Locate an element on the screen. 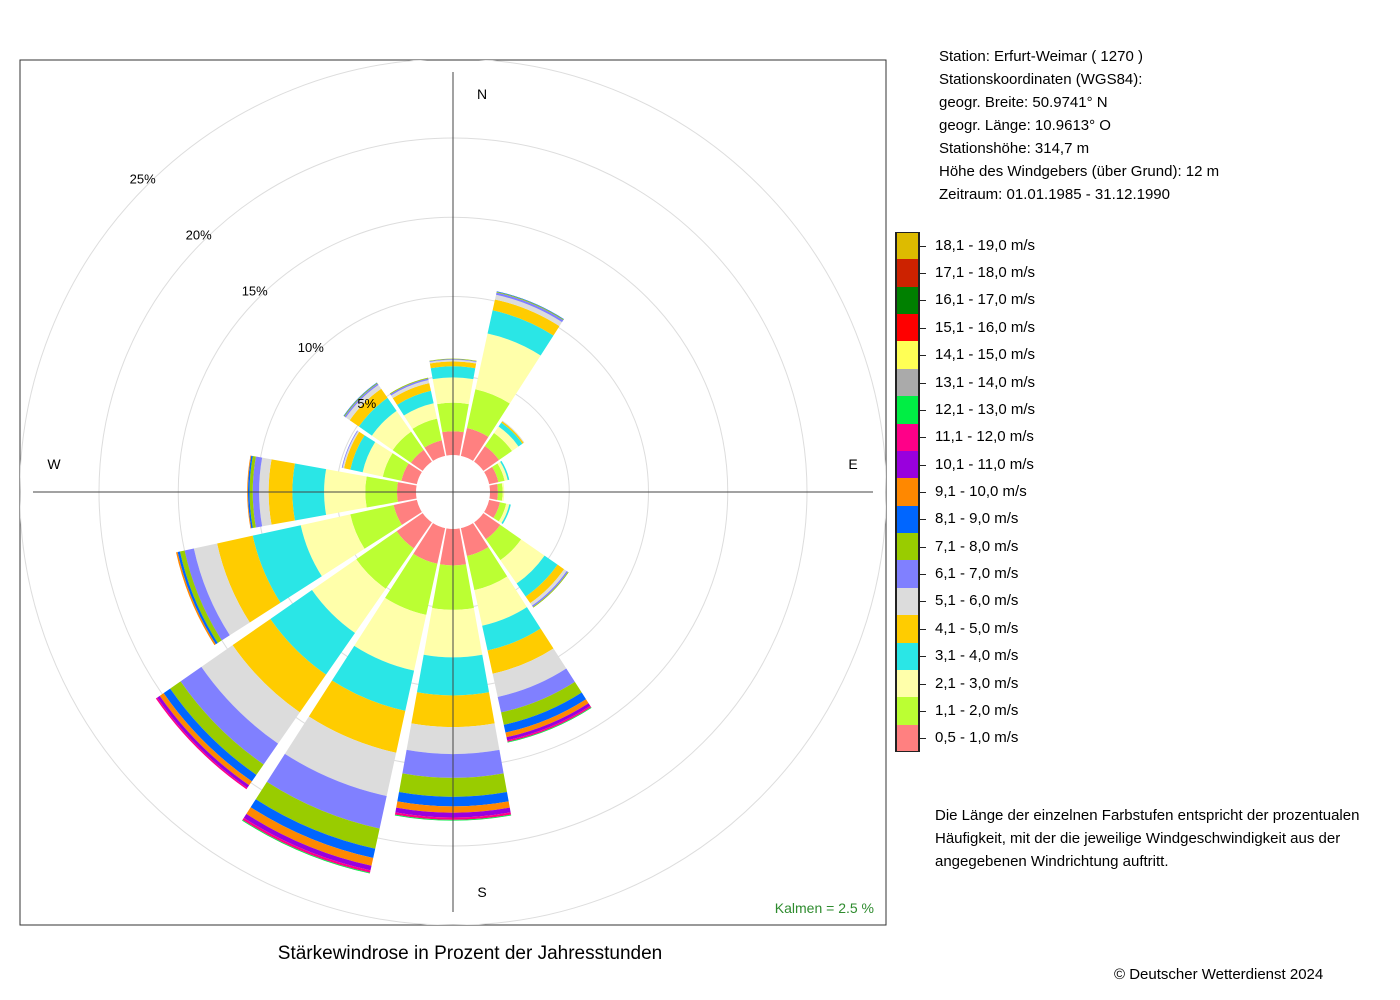 The width and height of the screenshot is (1400, 1000). station-longitude: geogr. Länge: 10.9613° O is located at coordinates (1025, 125).